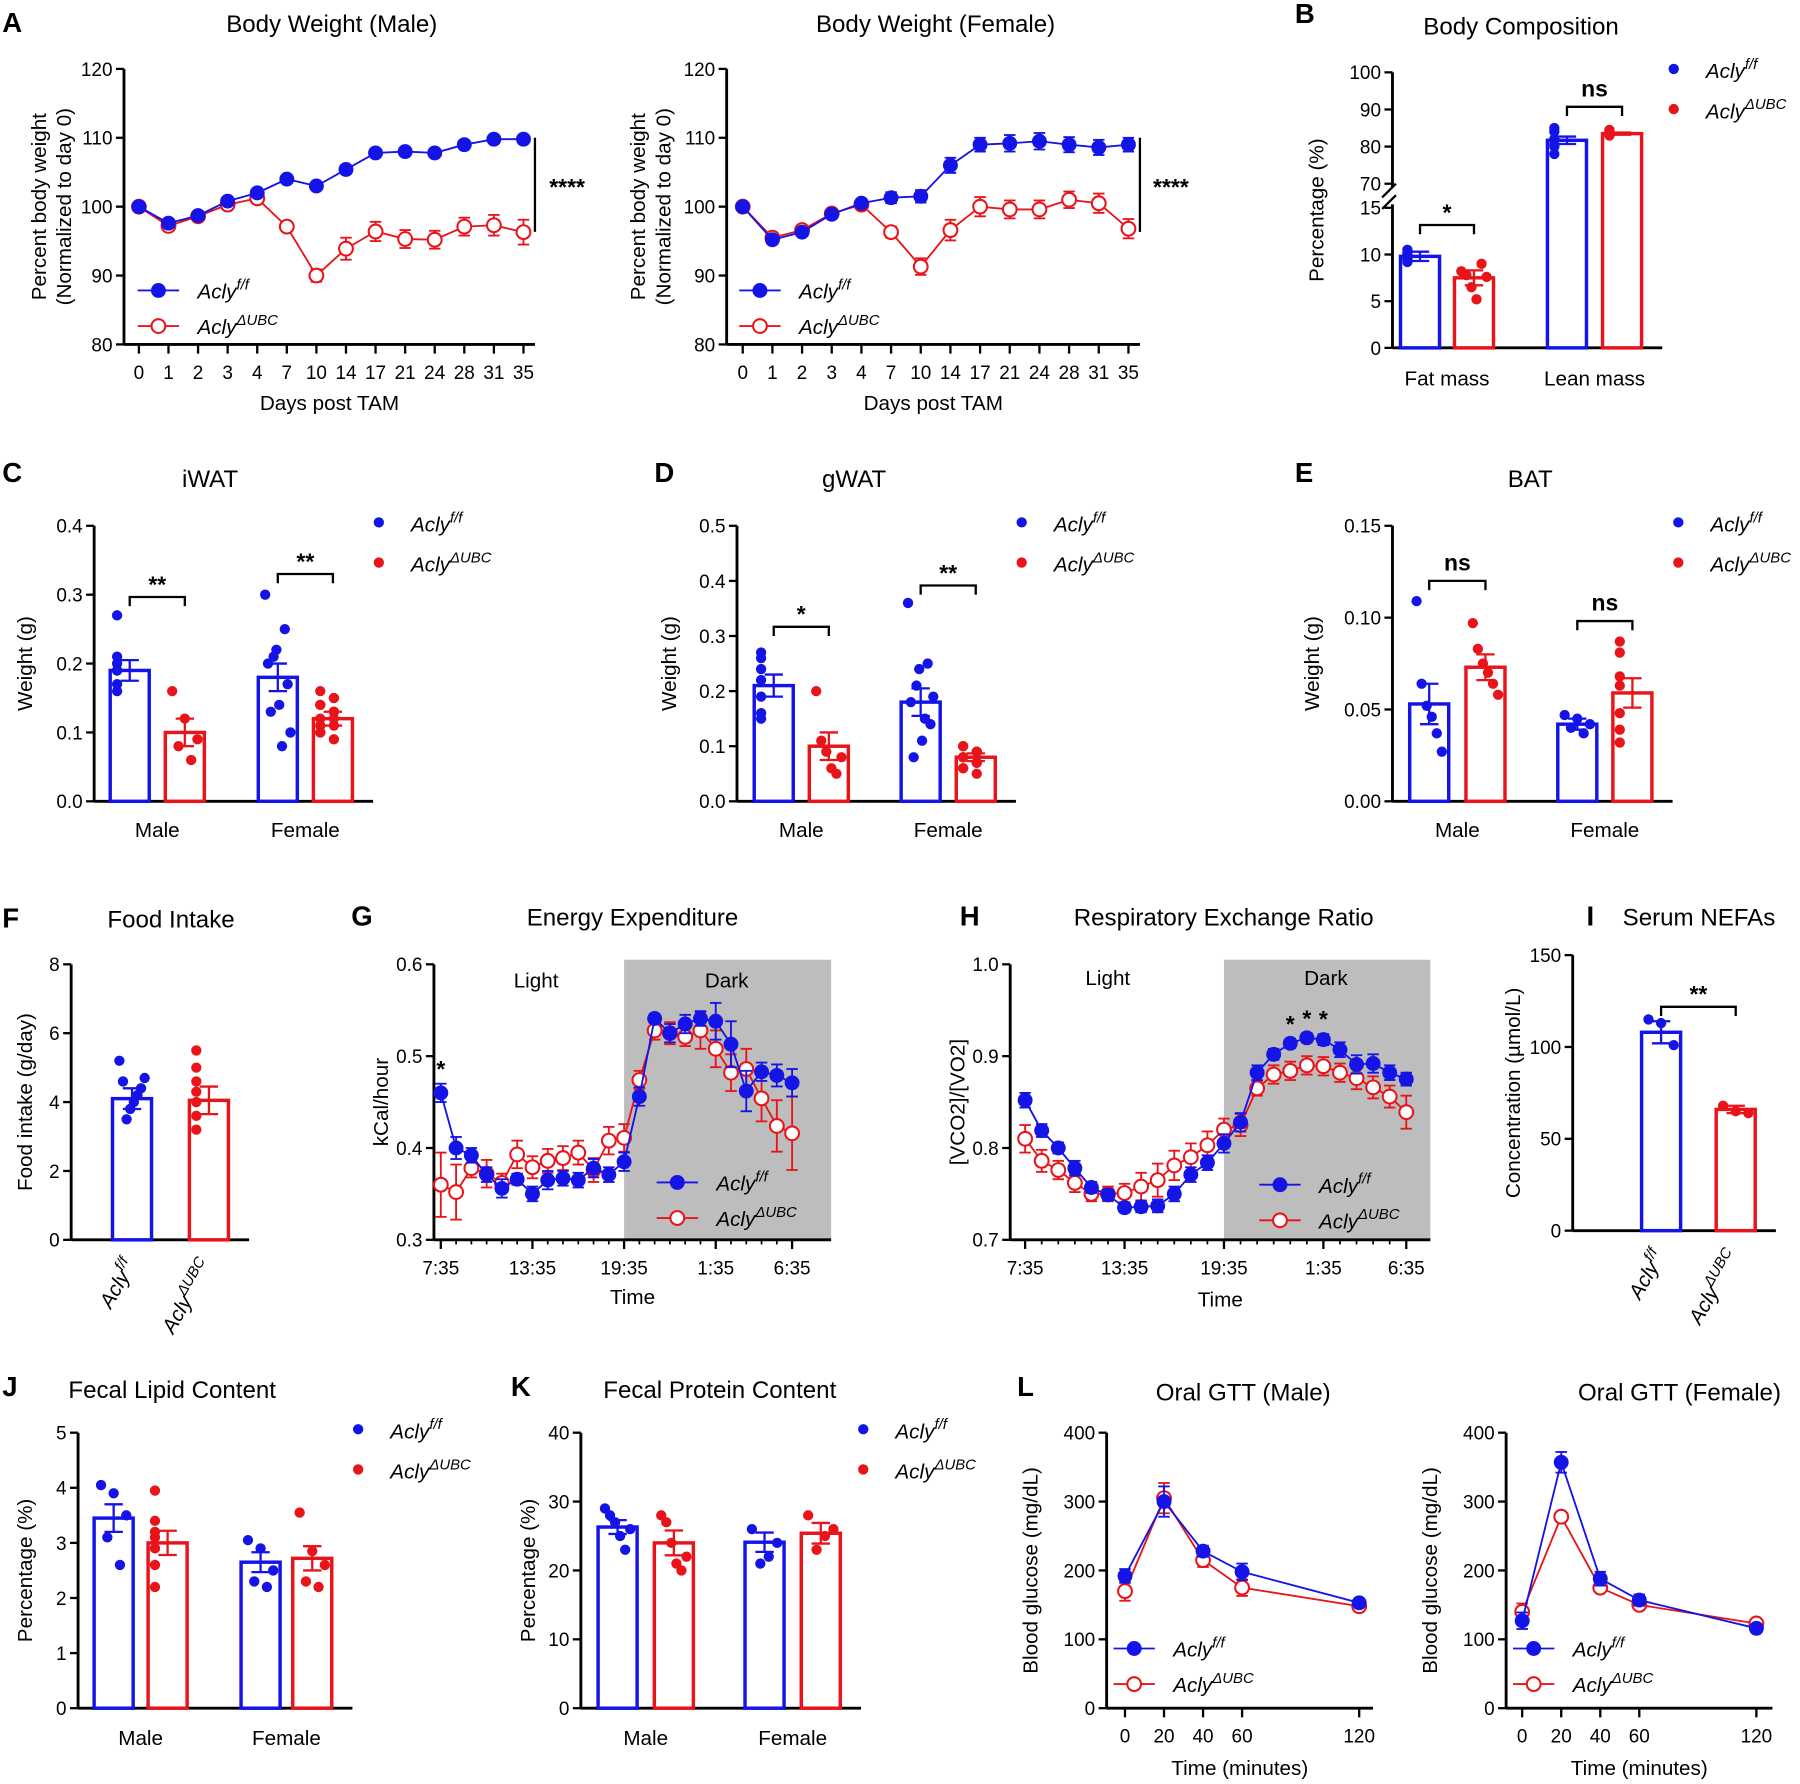 Image resolution: width=1800 pixels, height=1784 pixels. Describe the element at coordinates (1699, 917) in the screenshot. I see `chart-title: Serum NEFAs` at that location.